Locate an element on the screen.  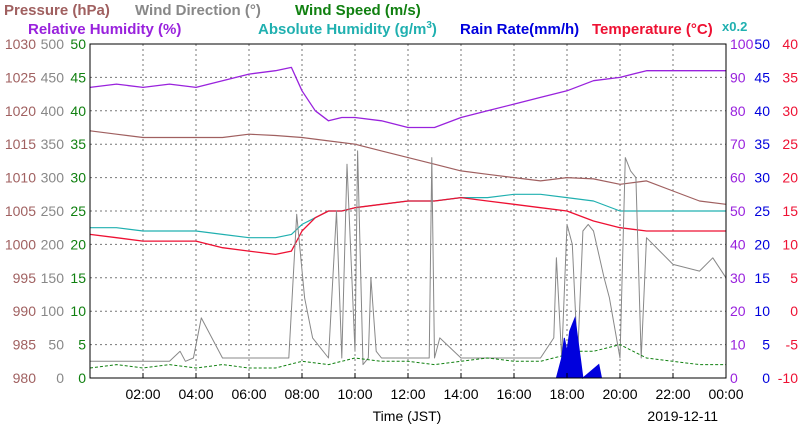
wind-direction-tick-label: 300 is located at coordinates (53, 178).